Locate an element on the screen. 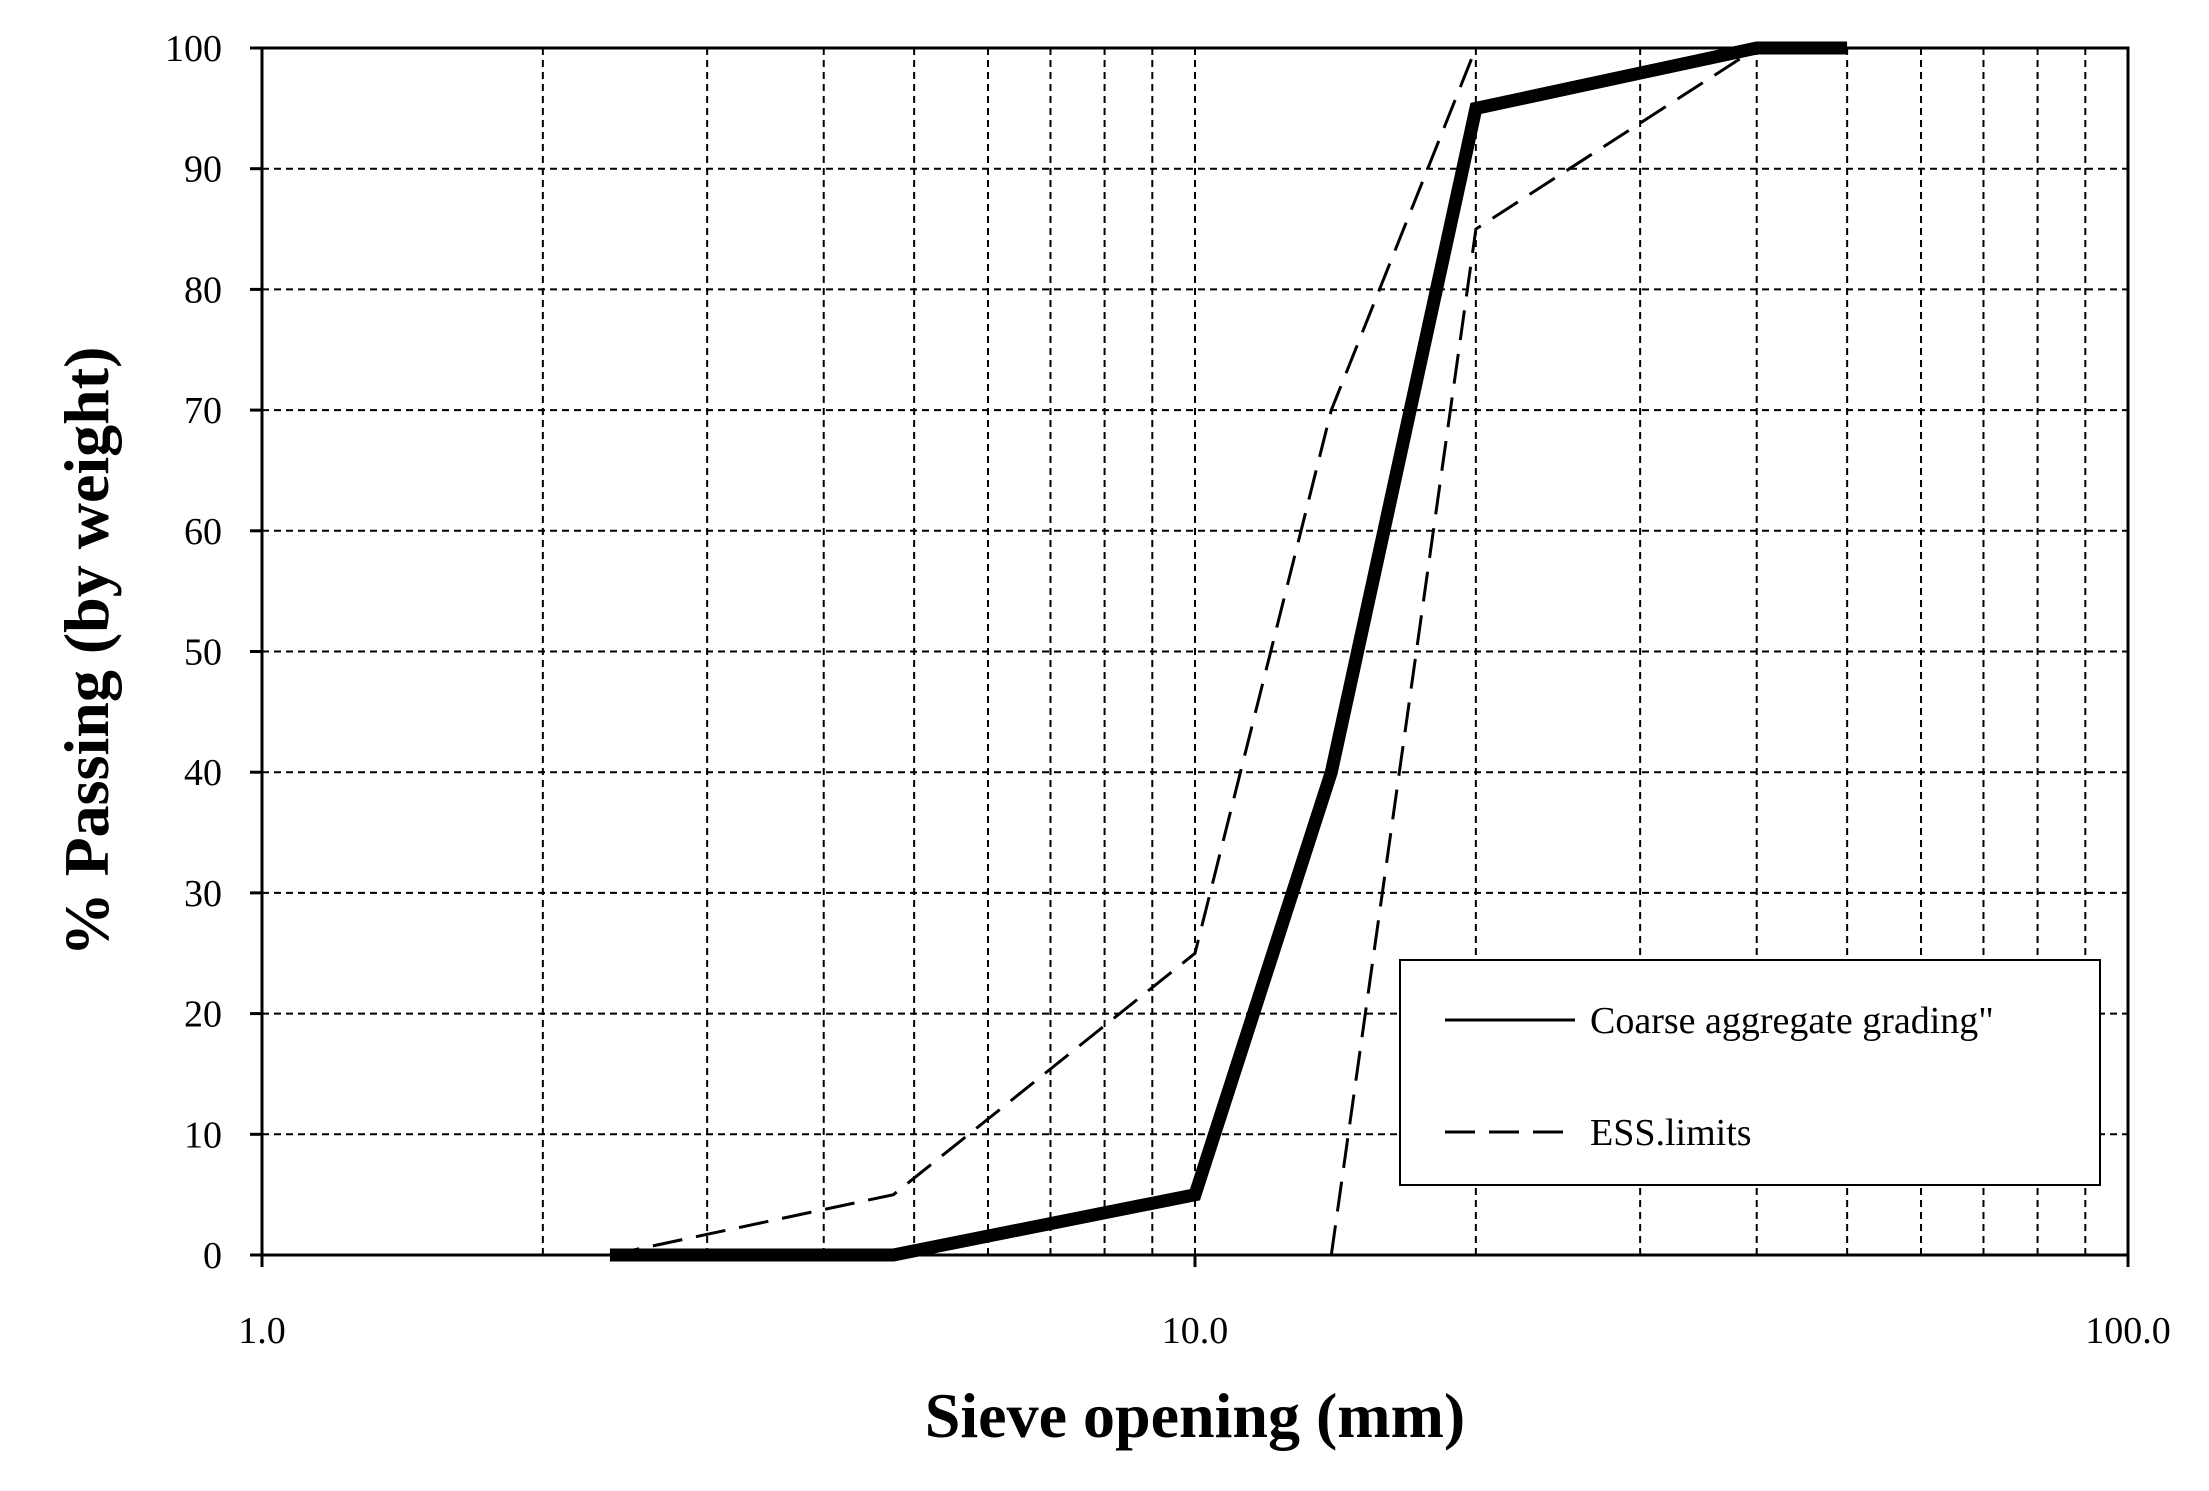 Image resolution: width=2209 pixels, height=1491 pixels. x-tick-label: 100.0 is located at coordinates (2128, 1331).